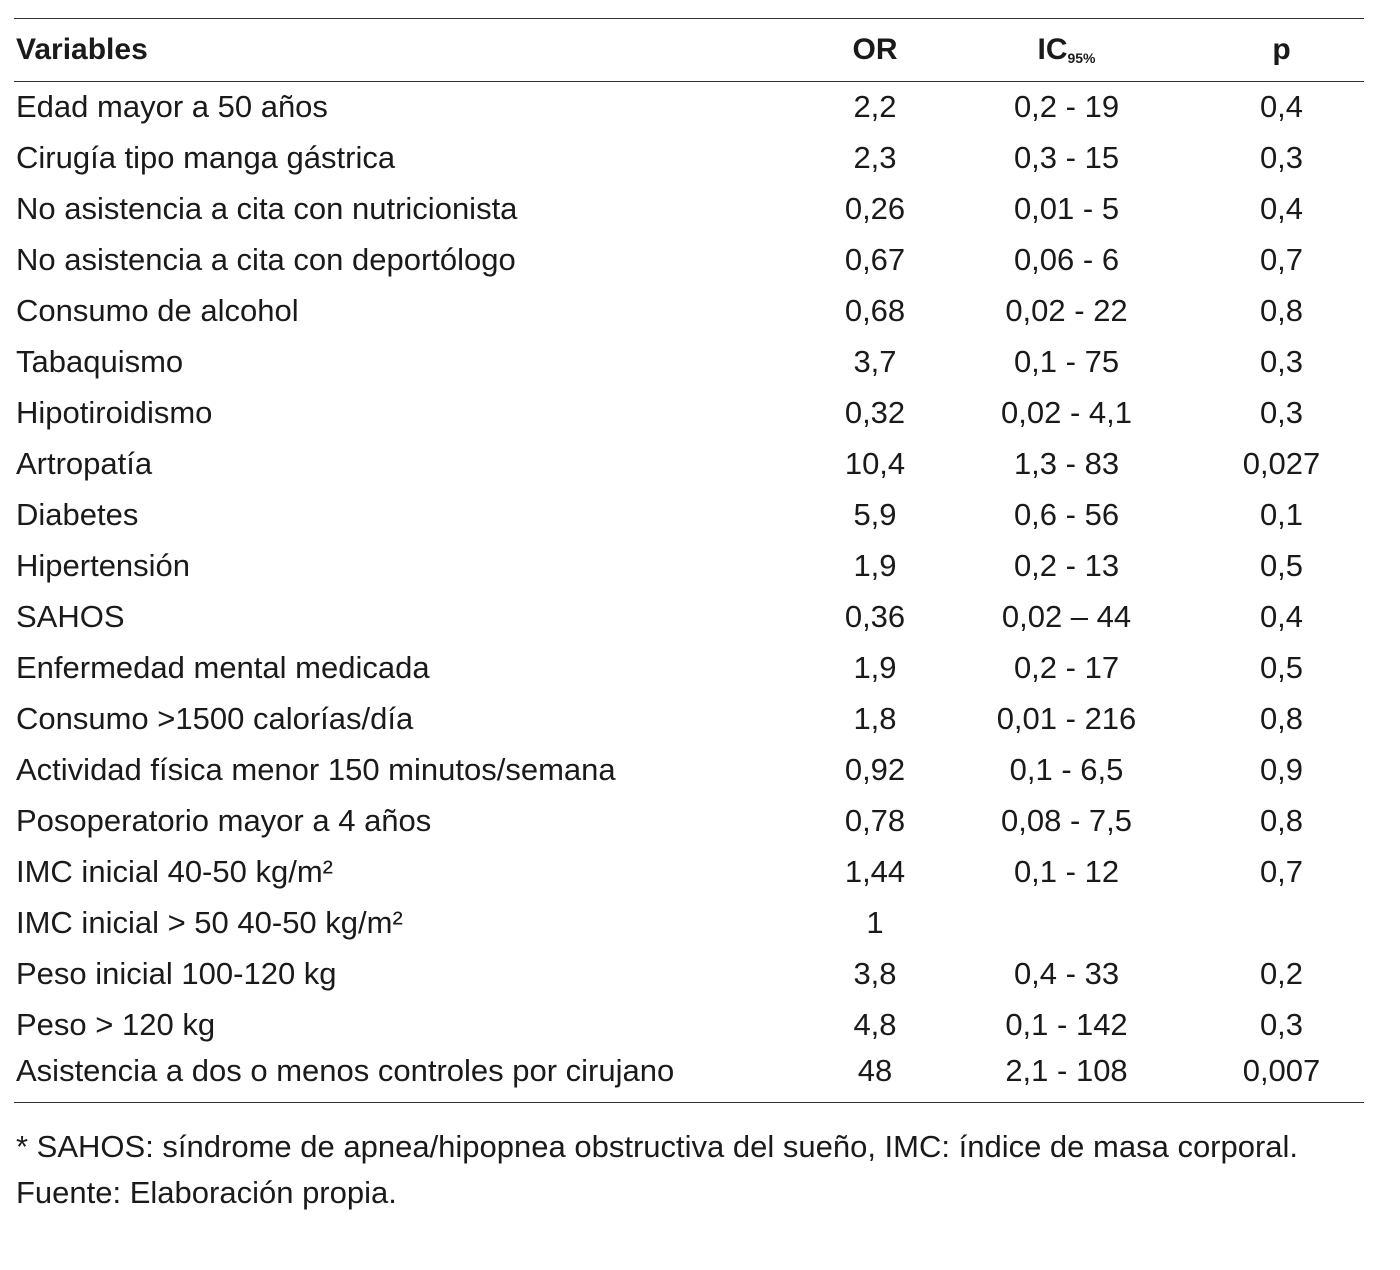 The height and width of the screenshot is (1270, 1400). What do you see at coordinates (1066, 514) in the screenshot?
I see `cell-ic: 0,6 - 56` at bounding box center [1066, 514].